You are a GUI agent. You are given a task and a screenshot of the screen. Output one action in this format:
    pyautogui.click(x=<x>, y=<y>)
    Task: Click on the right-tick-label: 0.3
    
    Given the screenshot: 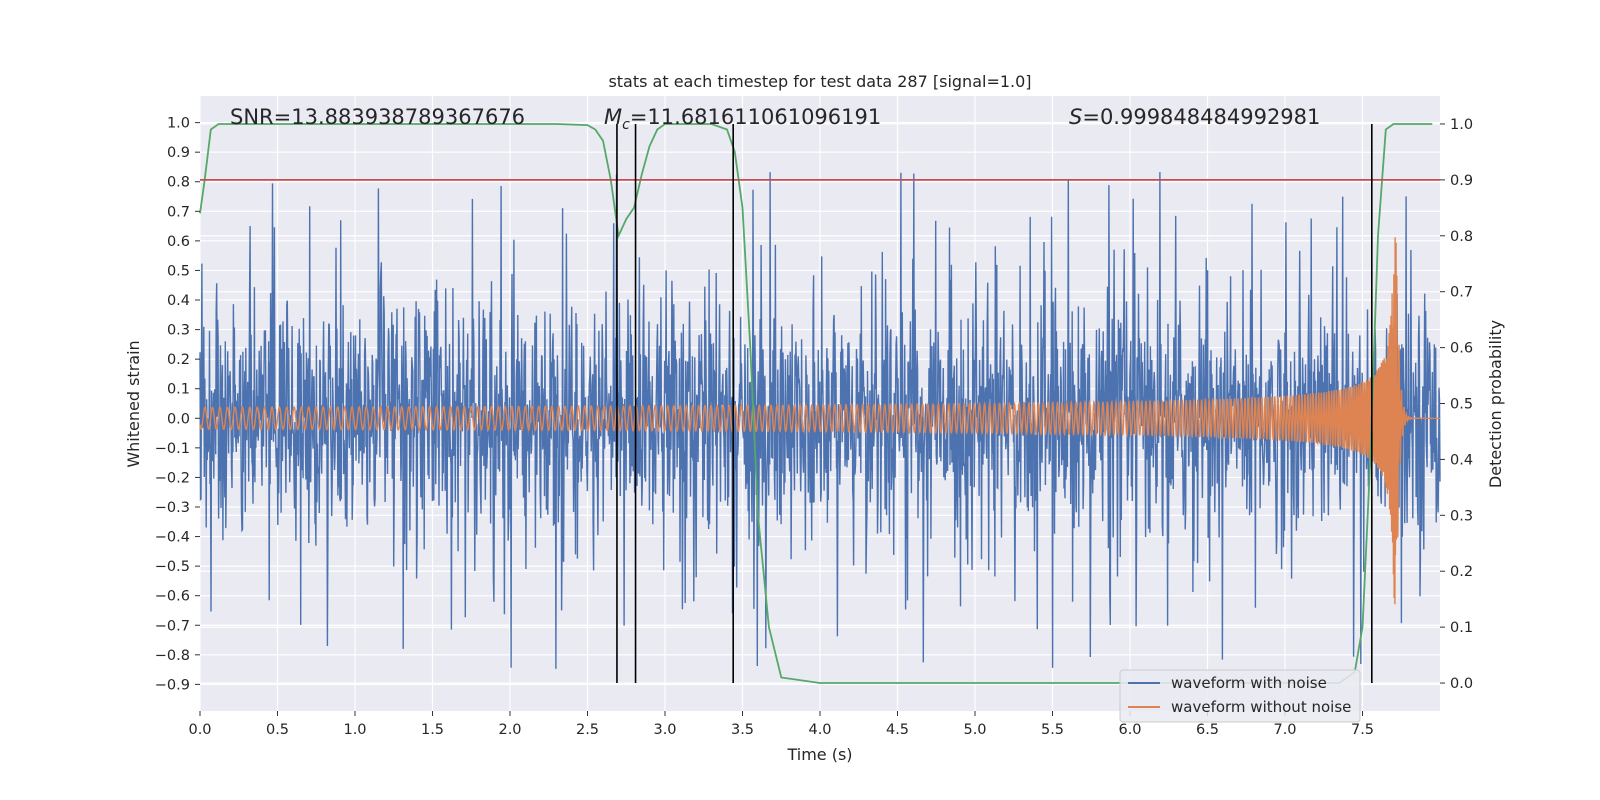 What is the action you would take?
    pyautogui.click(x=1461, y=516)
    